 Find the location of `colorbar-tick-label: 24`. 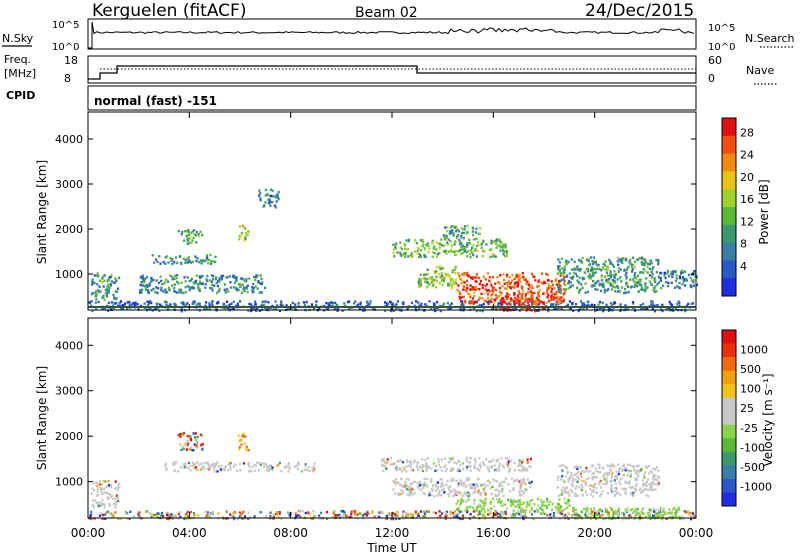

colorbar-tick-label: 24 is located at coordinates (747, 155).